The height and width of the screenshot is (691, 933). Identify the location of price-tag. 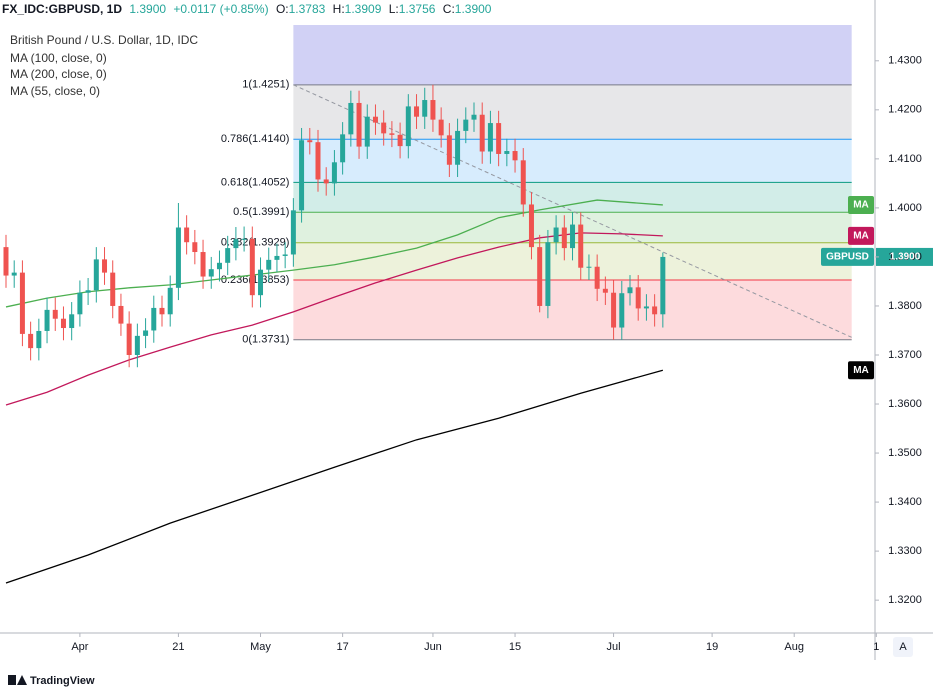
(904, 256).